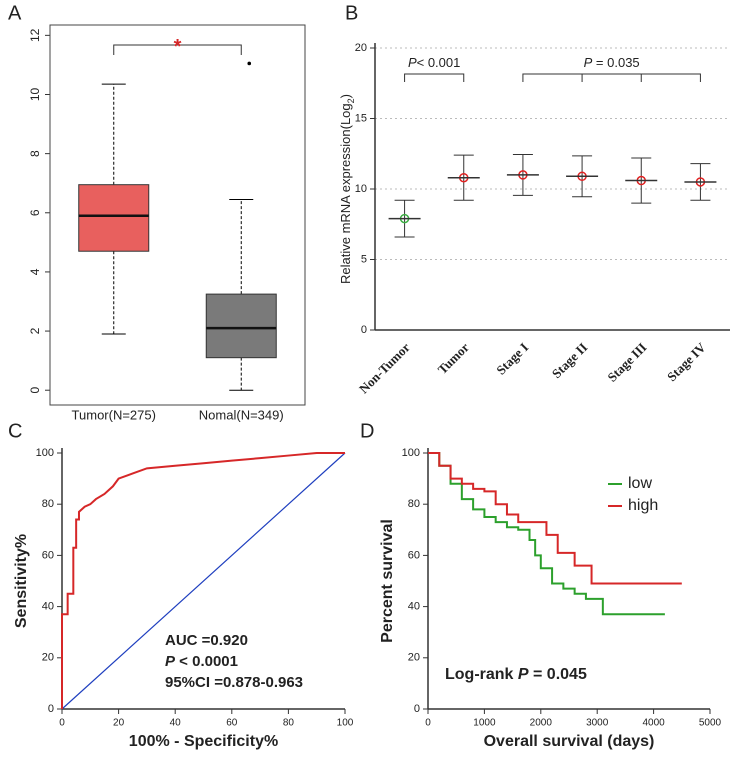 This screenshot has width=744, height=759. Describe the element at coordinates (119, 723) in the screenshot. I see `x-tick-label: 20` at that location.